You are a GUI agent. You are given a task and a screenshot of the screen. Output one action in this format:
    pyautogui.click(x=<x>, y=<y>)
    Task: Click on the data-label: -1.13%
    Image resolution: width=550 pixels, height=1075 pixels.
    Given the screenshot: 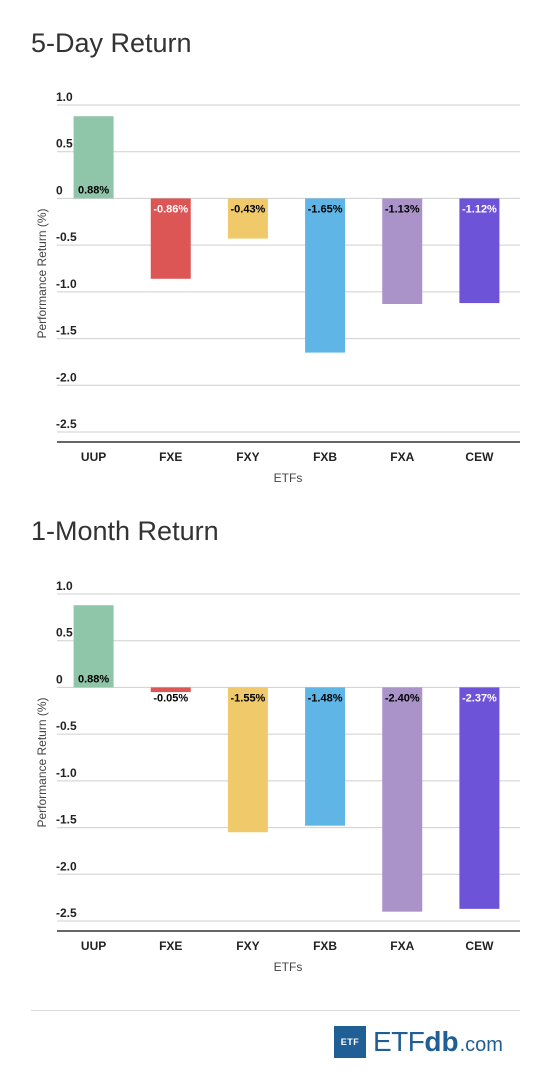 What is the action you would take?
    pyautogui.click(x=402, y=209)
    